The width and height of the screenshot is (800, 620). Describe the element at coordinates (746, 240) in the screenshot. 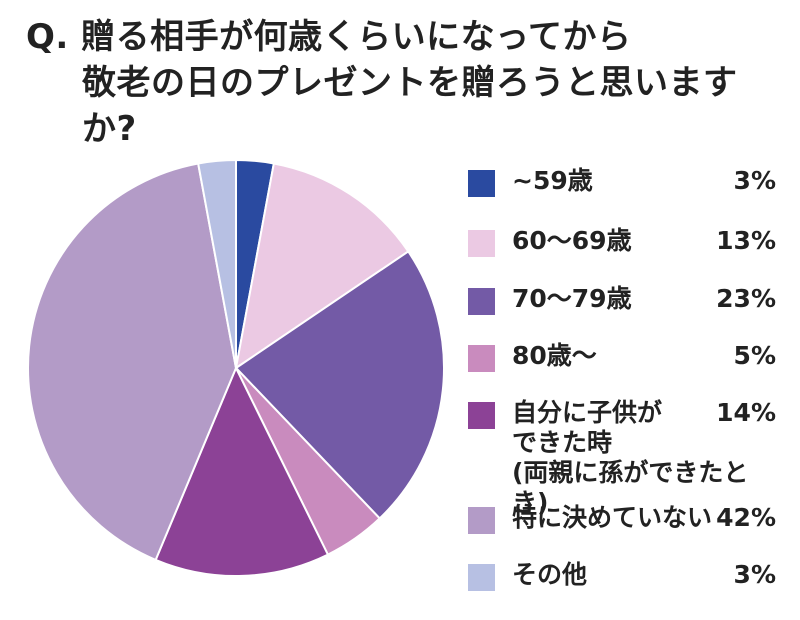

I see `legend-value-60-69: 13%` at that location.